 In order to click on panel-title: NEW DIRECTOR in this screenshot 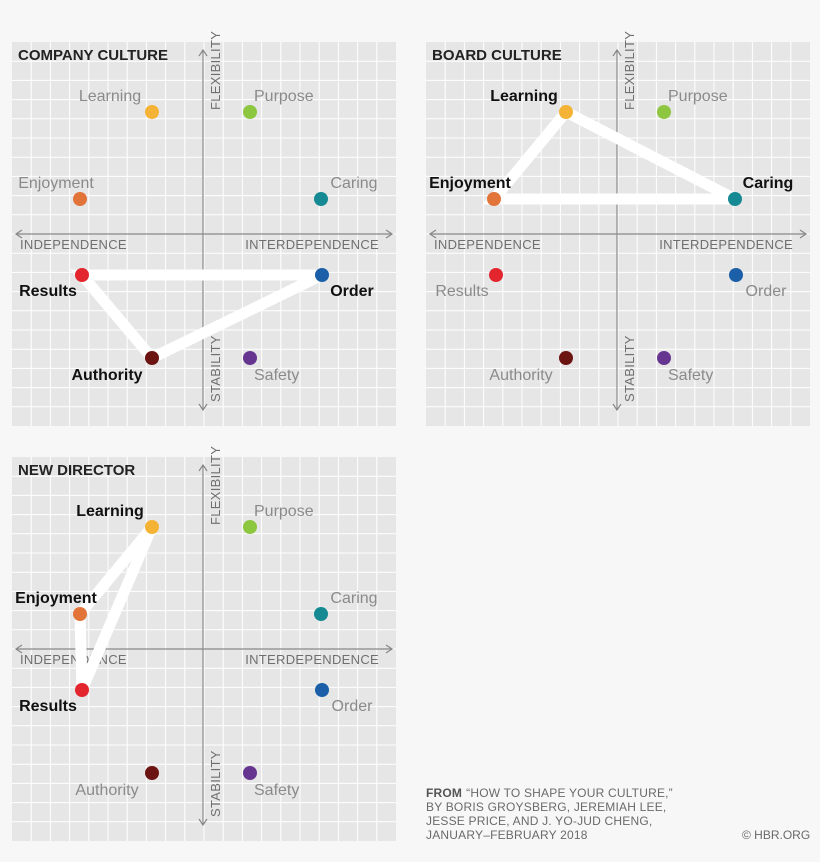, I will do `click(76, 470)`.